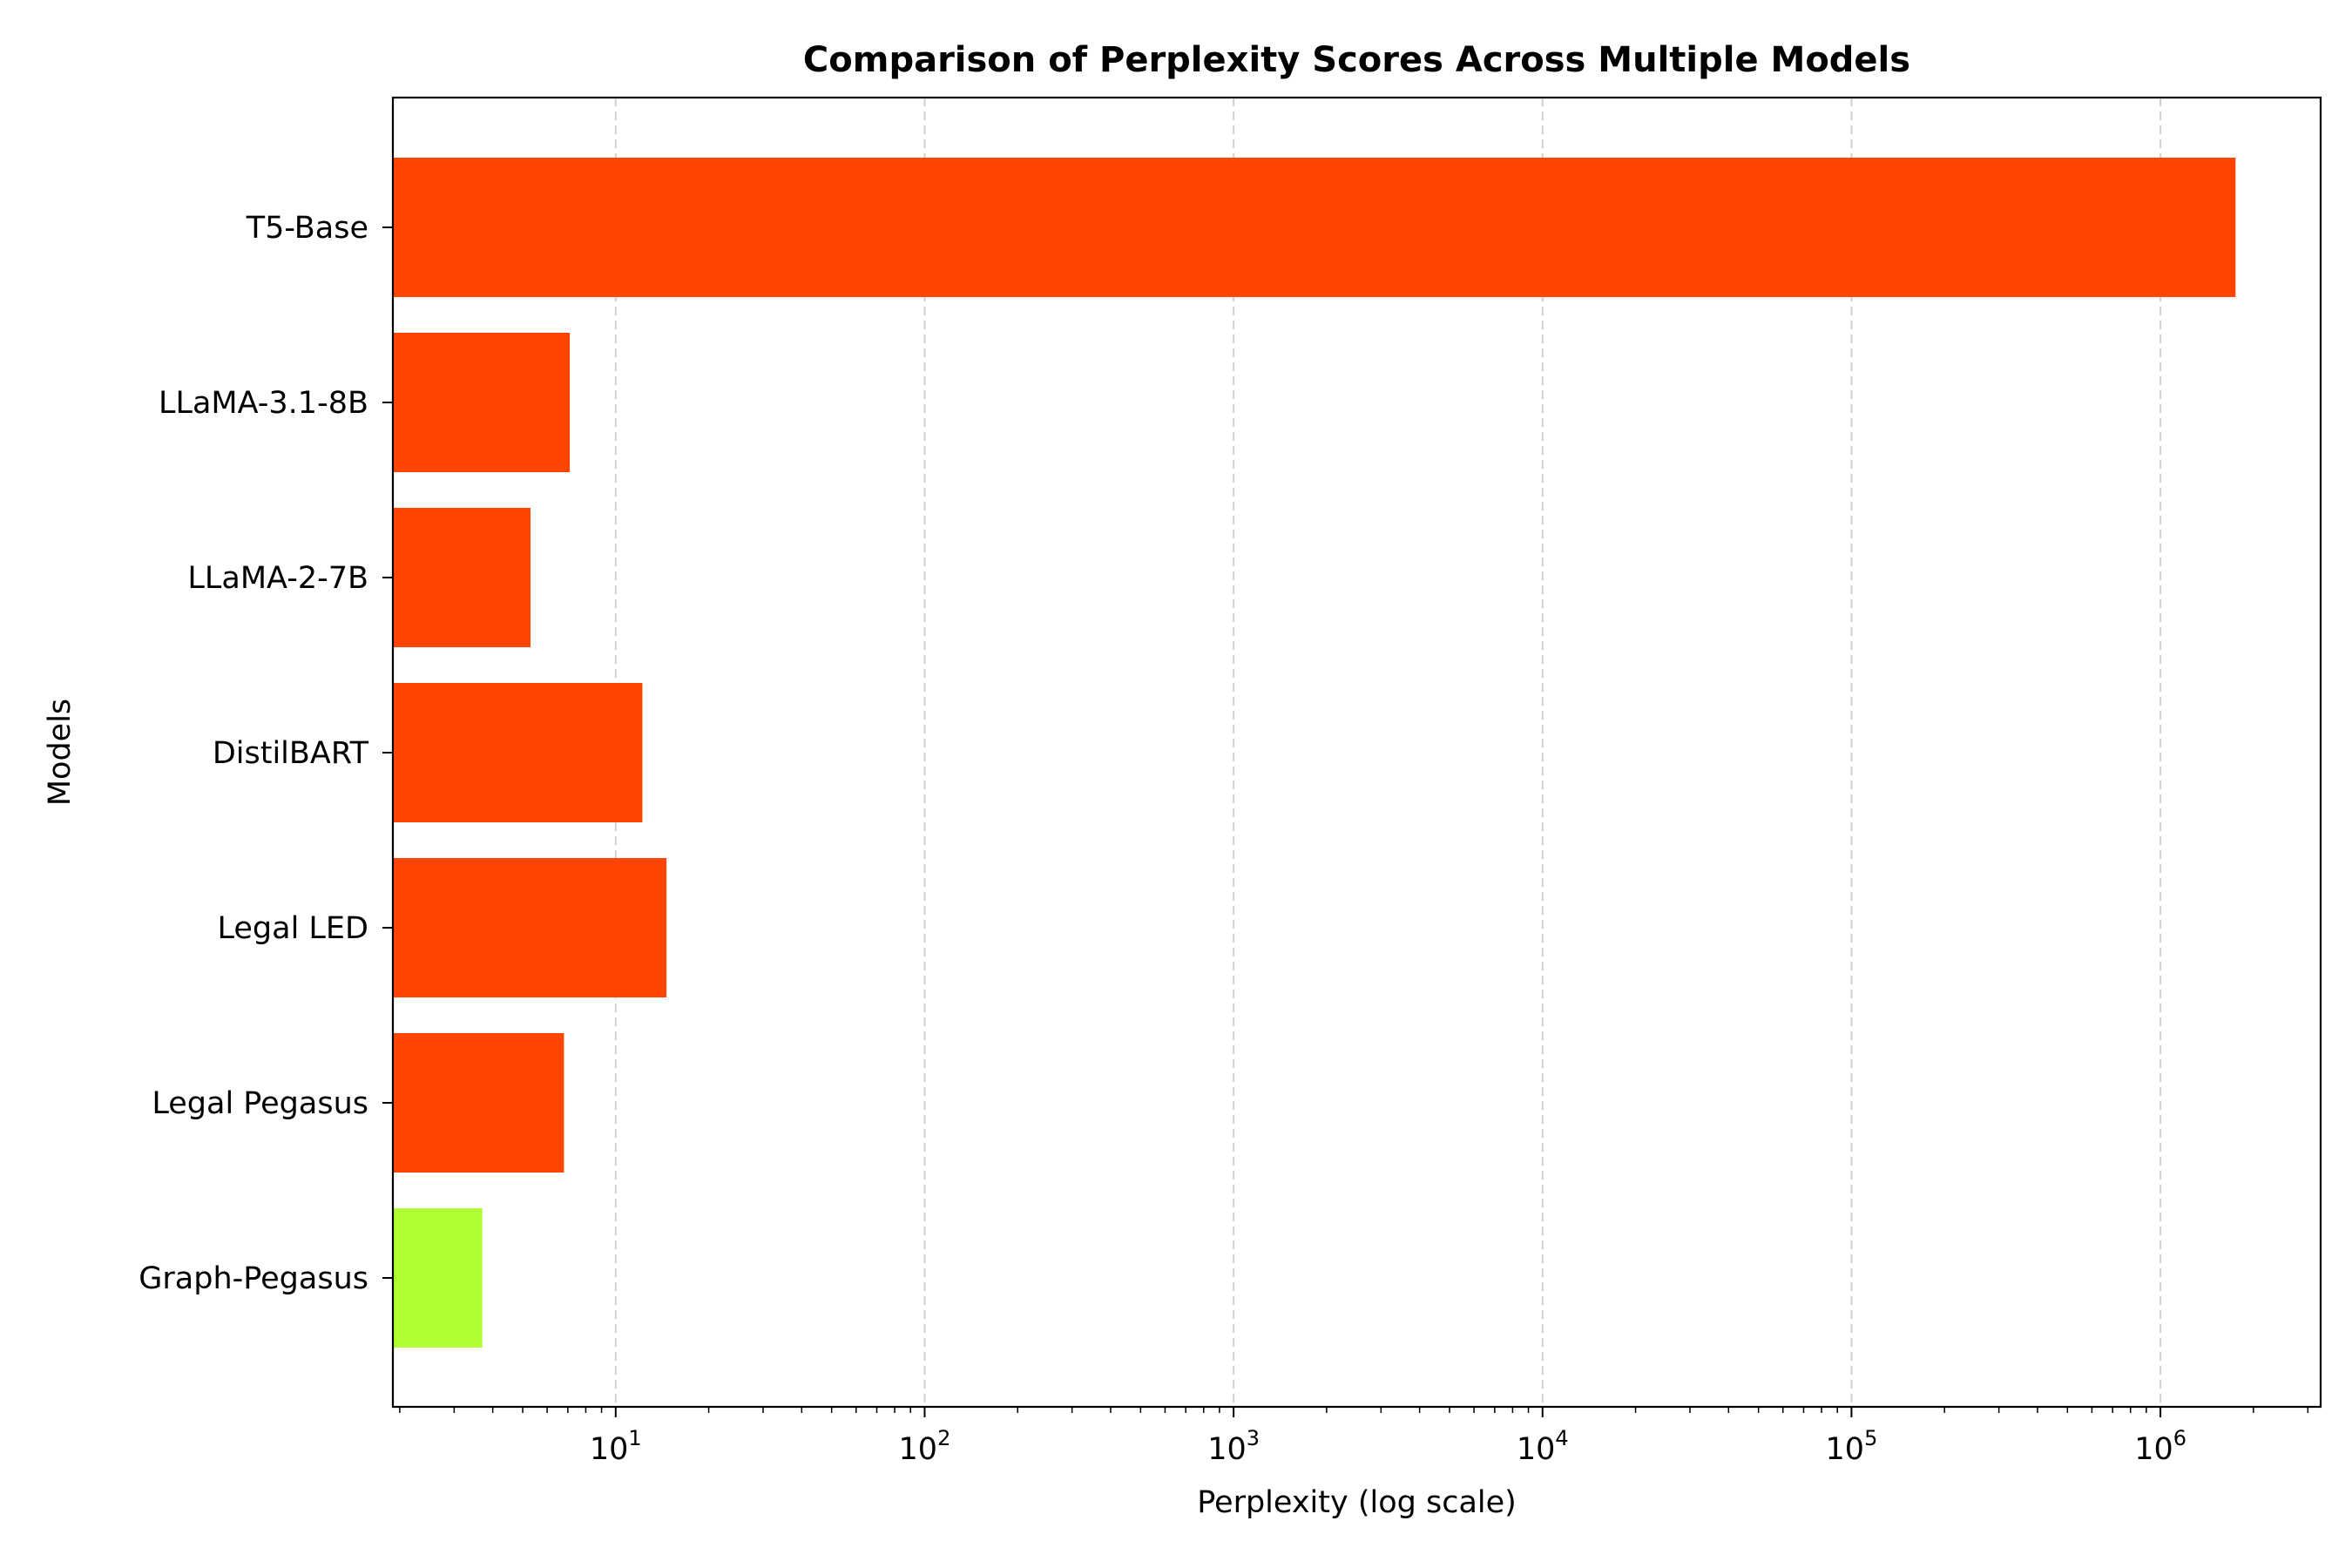  I want to click on x-tick-exponent: 4, so click(1561, 1438).